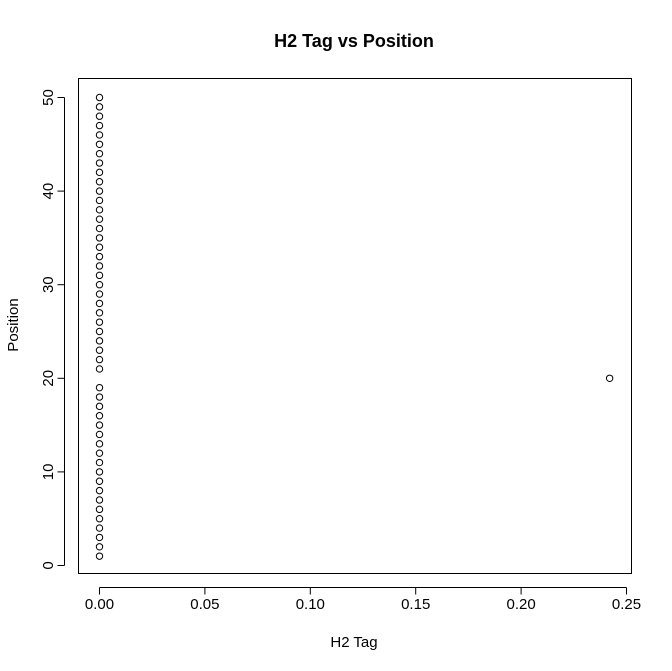  What do you see at coordinates (415, 604) in the screenshot?
I see `x-tick-label: 0.15` at bounding box center [415, 604].